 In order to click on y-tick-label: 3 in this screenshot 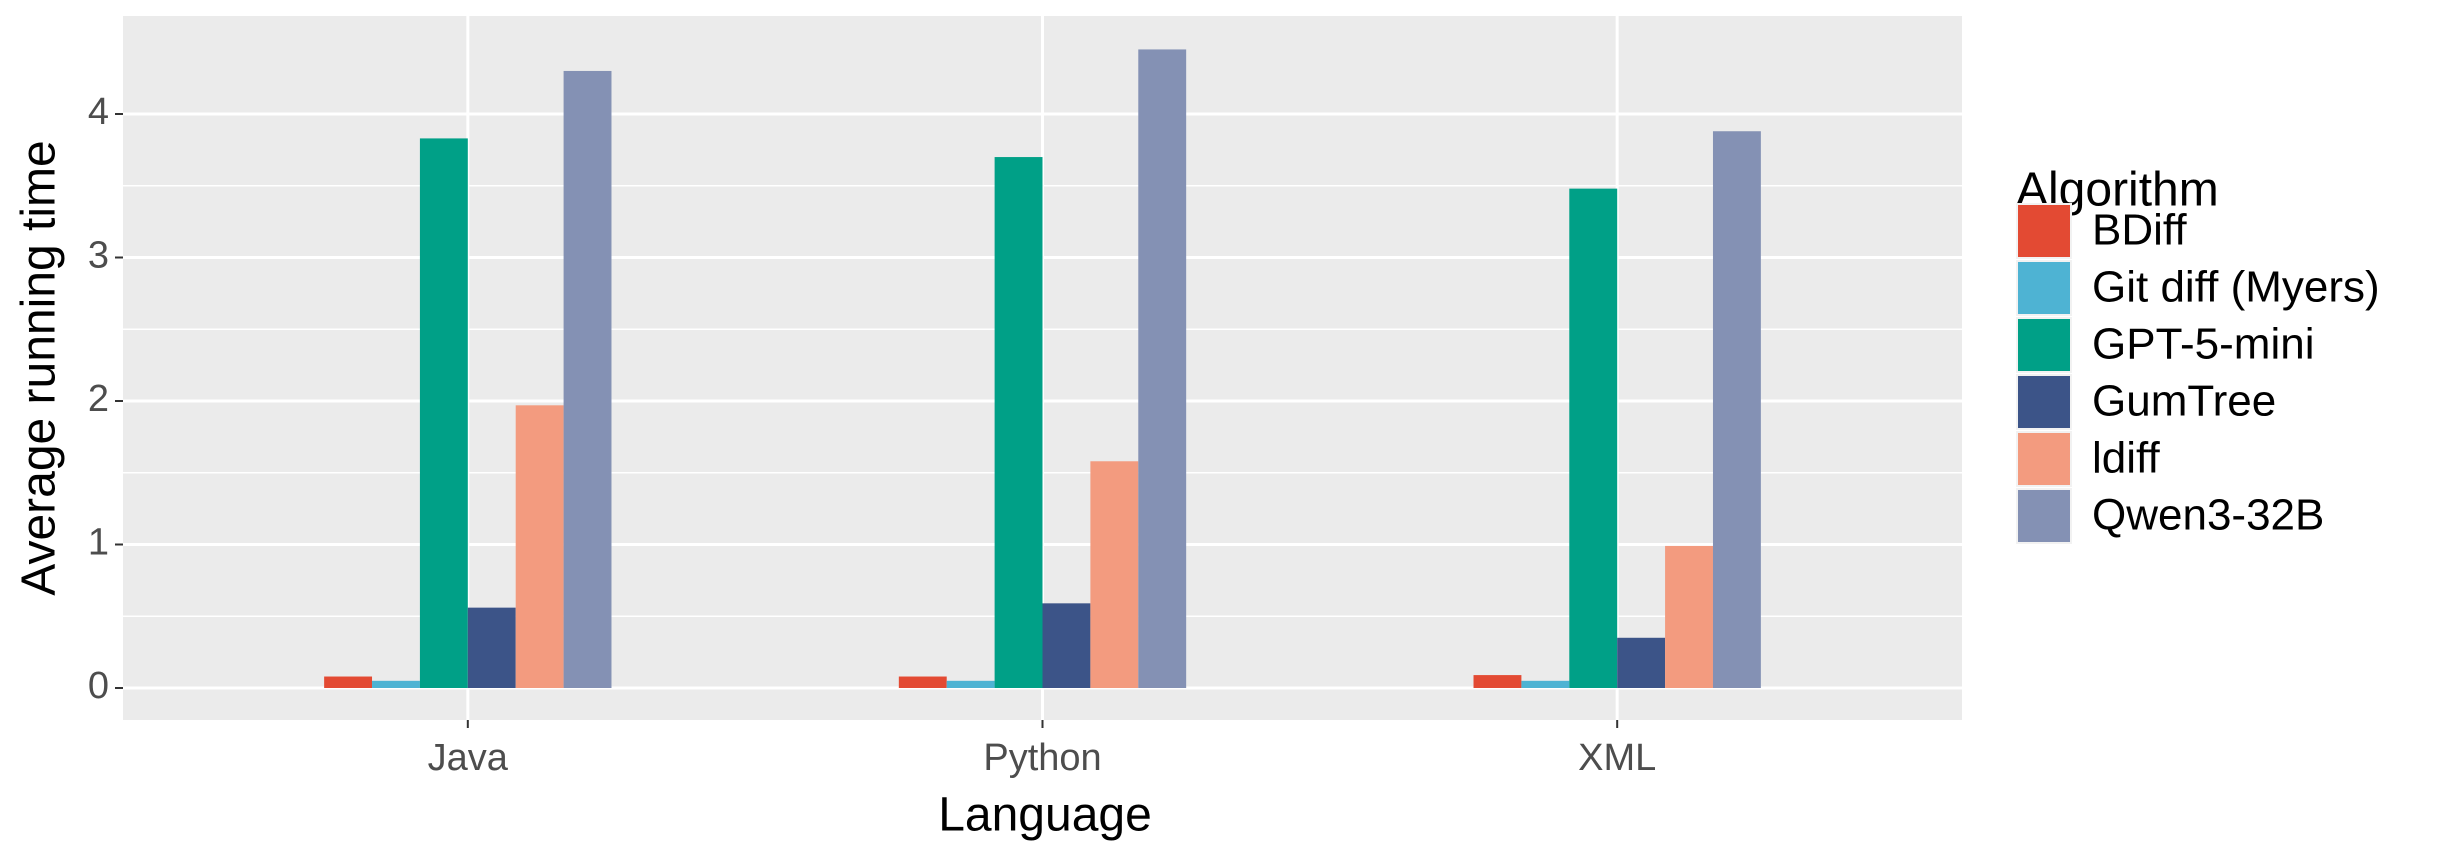, I will do `click(98, 256)`.